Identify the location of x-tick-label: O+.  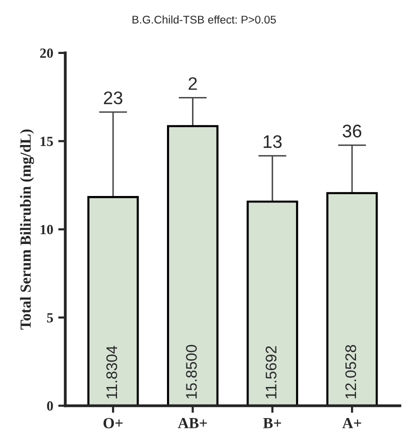
(113, 423).